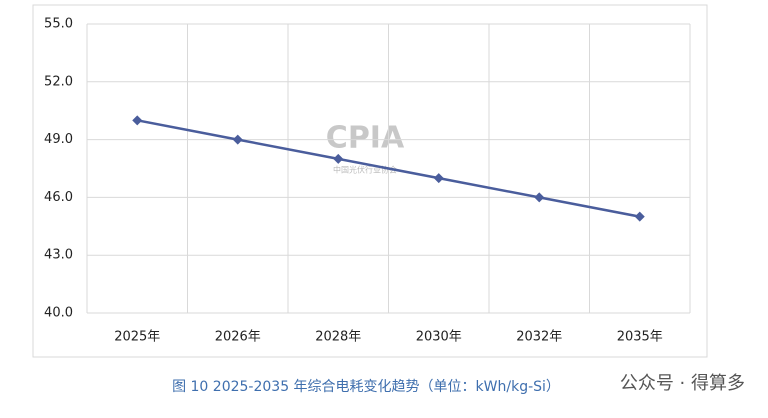 The image size is (768, 418). What do you see at coordinates (137, 337) in the screenshot?
I see `x-tick-label: 2025年` at bounding box center [137, 337].